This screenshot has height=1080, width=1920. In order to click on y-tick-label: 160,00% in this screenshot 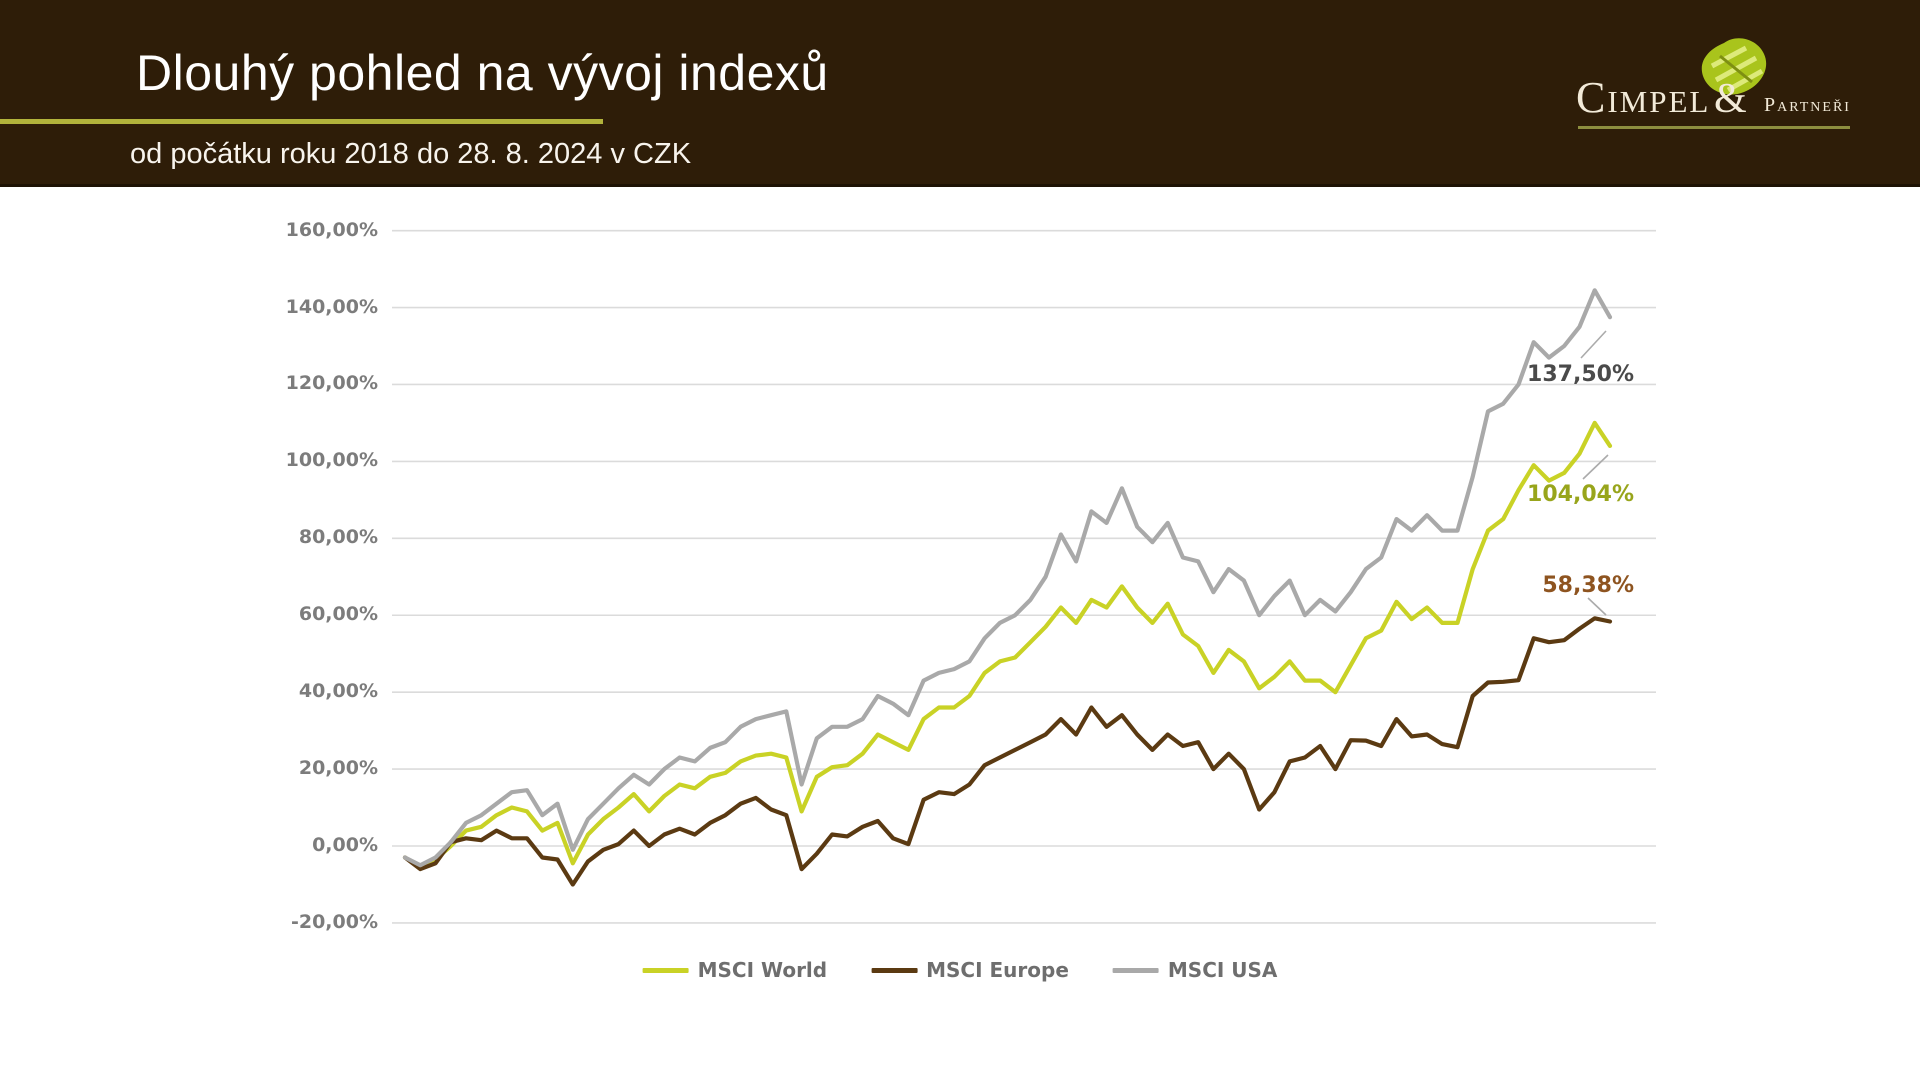, I will do `click(331, 229)`.